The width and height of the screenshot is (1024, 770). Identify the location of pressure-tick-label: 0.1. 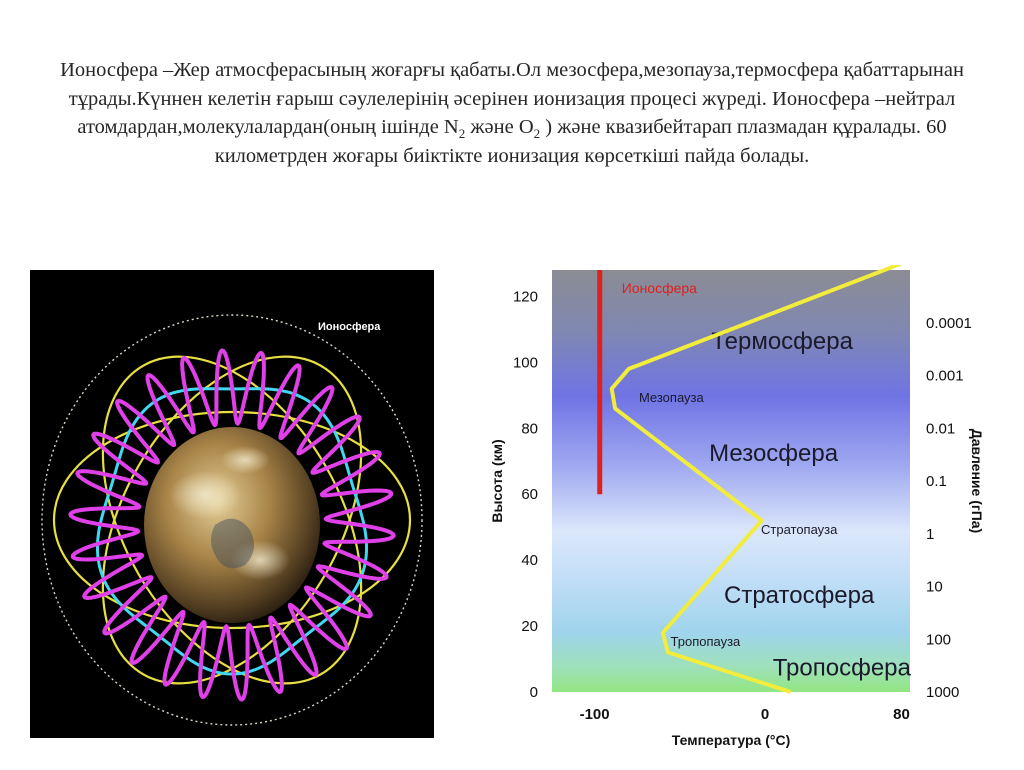
(936, 481).